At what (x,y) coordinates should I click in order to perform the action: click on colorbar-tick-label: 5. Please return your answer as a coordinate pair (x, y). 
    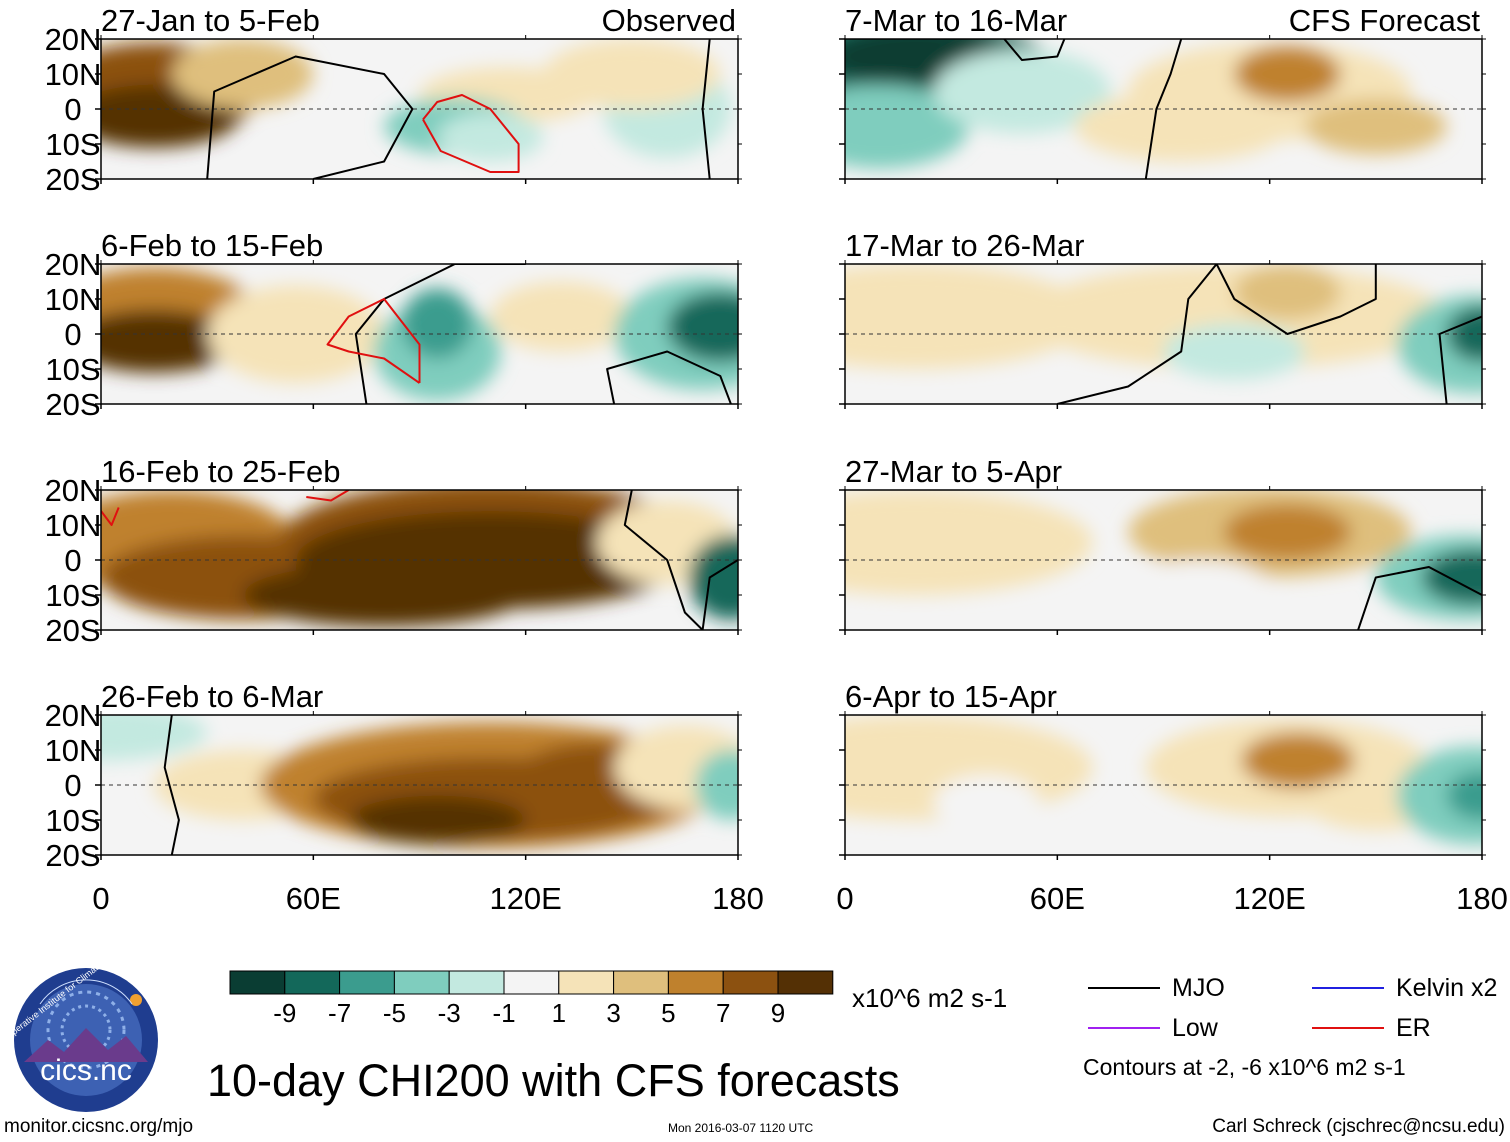
    Looking at the image, I should click on (668, 1013).